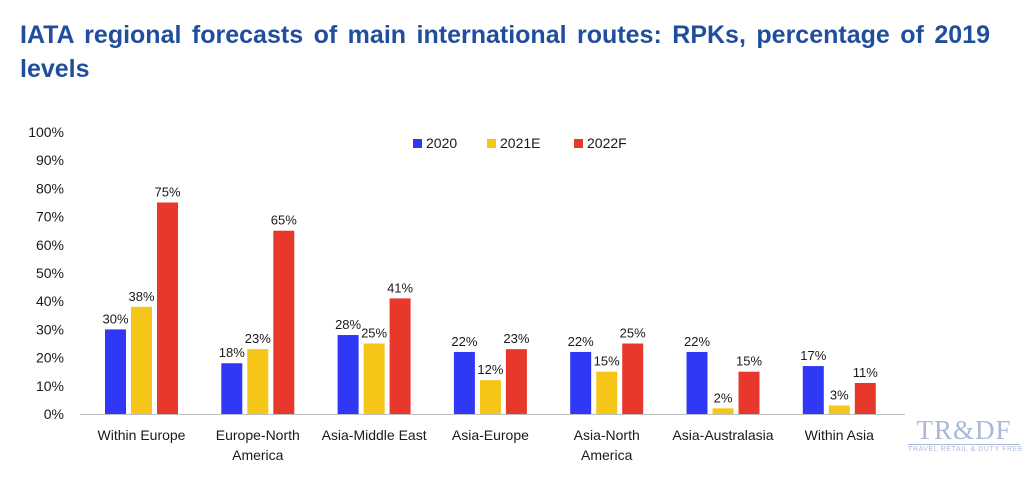 This screenshot has width=1022, height=478. I want to click on category-label: Asia-Europe, so click(490, 435).